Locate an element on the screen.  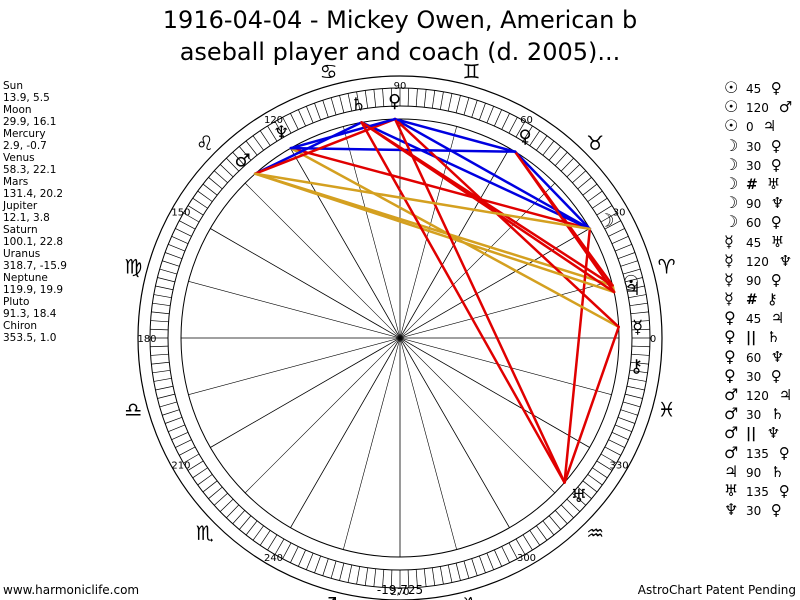
aspect-row: ☿ # ⚷ is located at coordinates (762, 298).